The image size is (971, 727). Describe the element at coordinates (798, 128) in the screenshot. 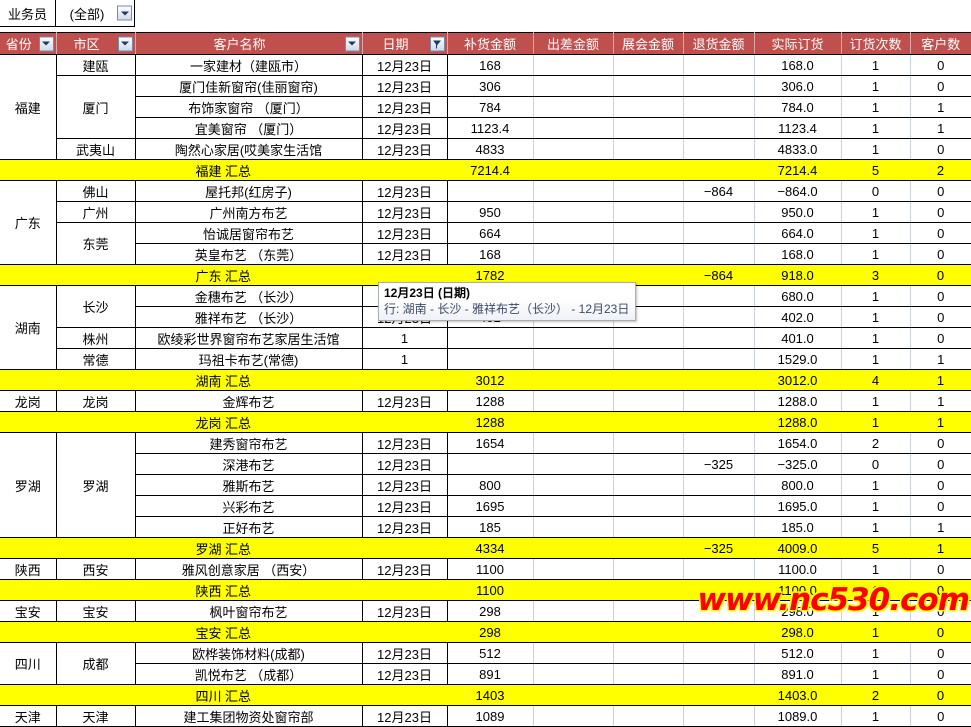

I see `cell-actual: 1123.4` at that location.